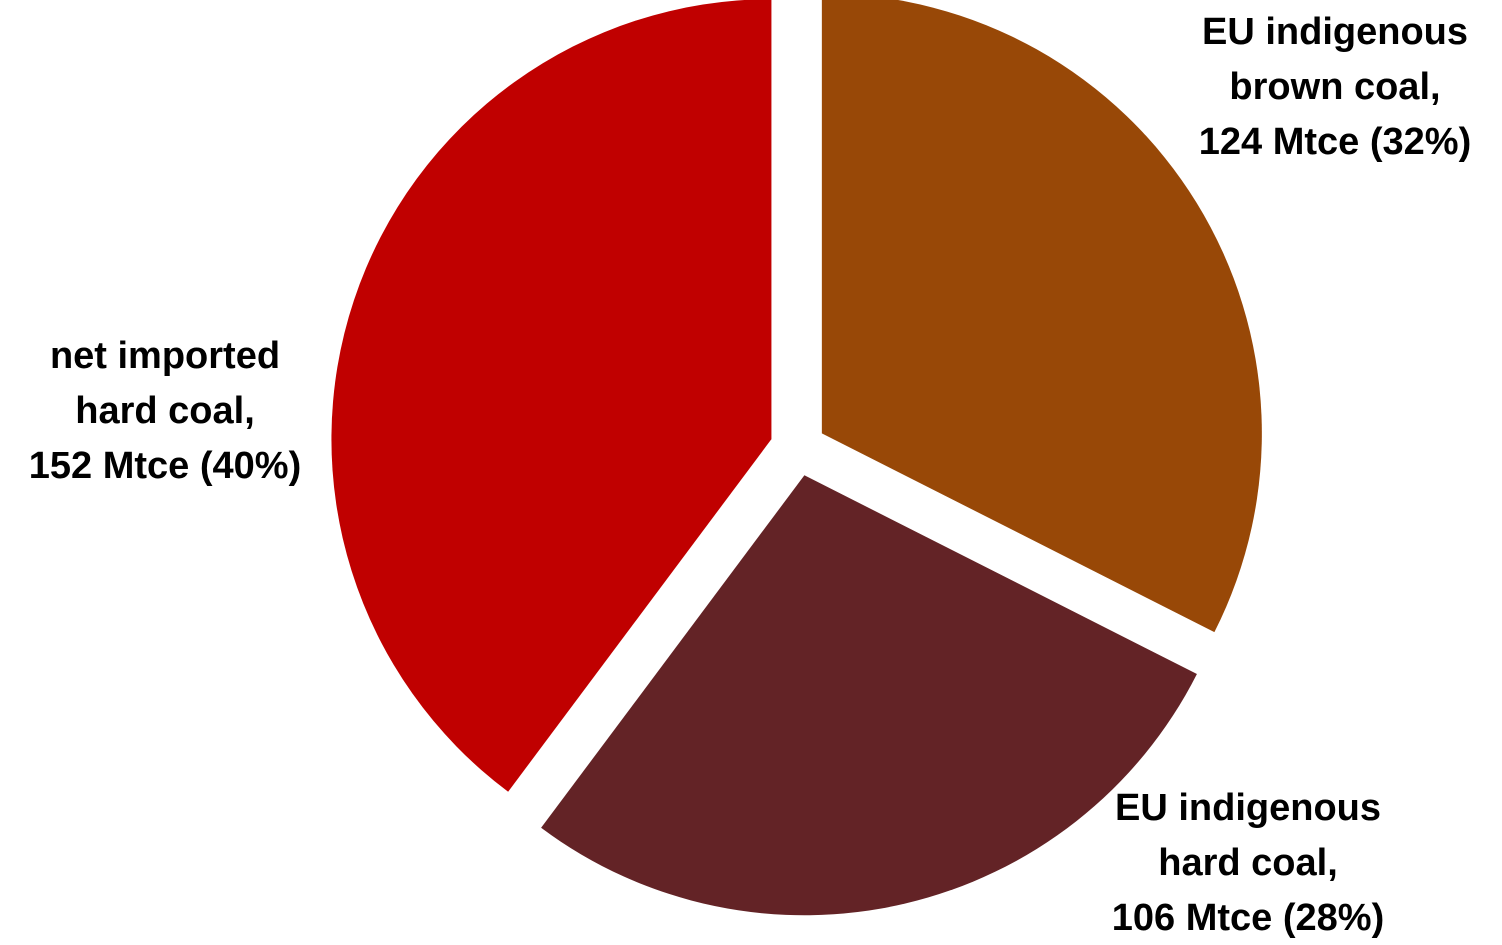 This screenshot has height=945, width=1502. I want to click on slice-label-line: 152 Mtce (40%), so click(165, 466).